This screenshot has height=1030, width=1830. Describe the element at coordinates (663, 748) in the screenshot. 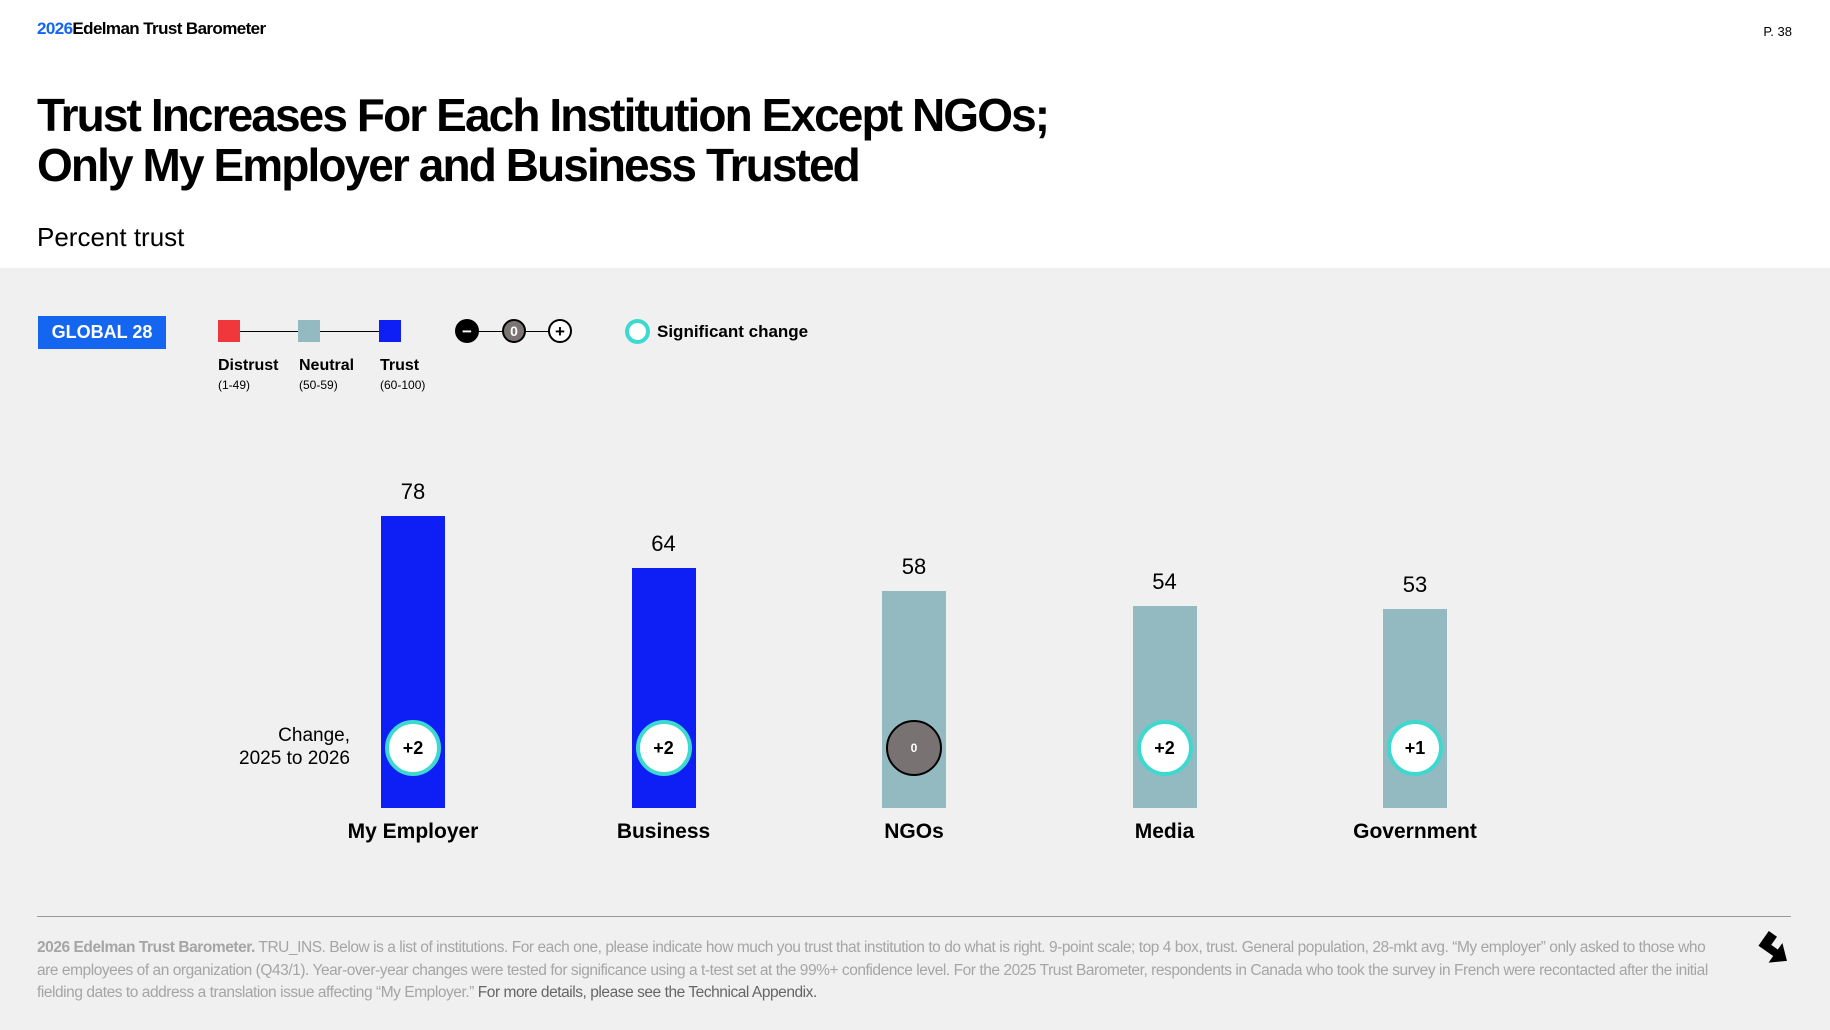

I see `change-badge-business: +2` at that location.